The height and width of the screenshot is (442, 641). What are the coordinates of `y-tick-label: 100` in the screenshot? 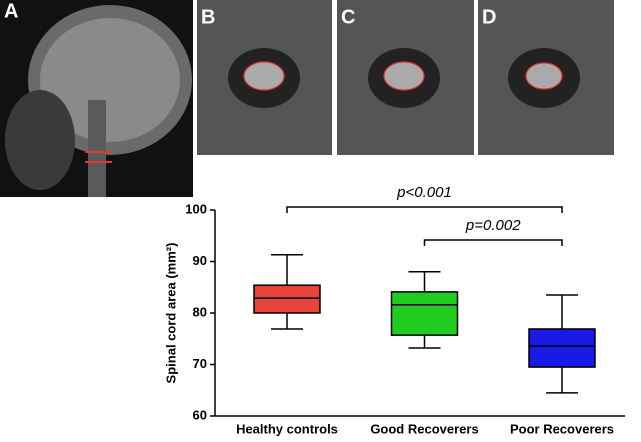 It's located at (196, 208).